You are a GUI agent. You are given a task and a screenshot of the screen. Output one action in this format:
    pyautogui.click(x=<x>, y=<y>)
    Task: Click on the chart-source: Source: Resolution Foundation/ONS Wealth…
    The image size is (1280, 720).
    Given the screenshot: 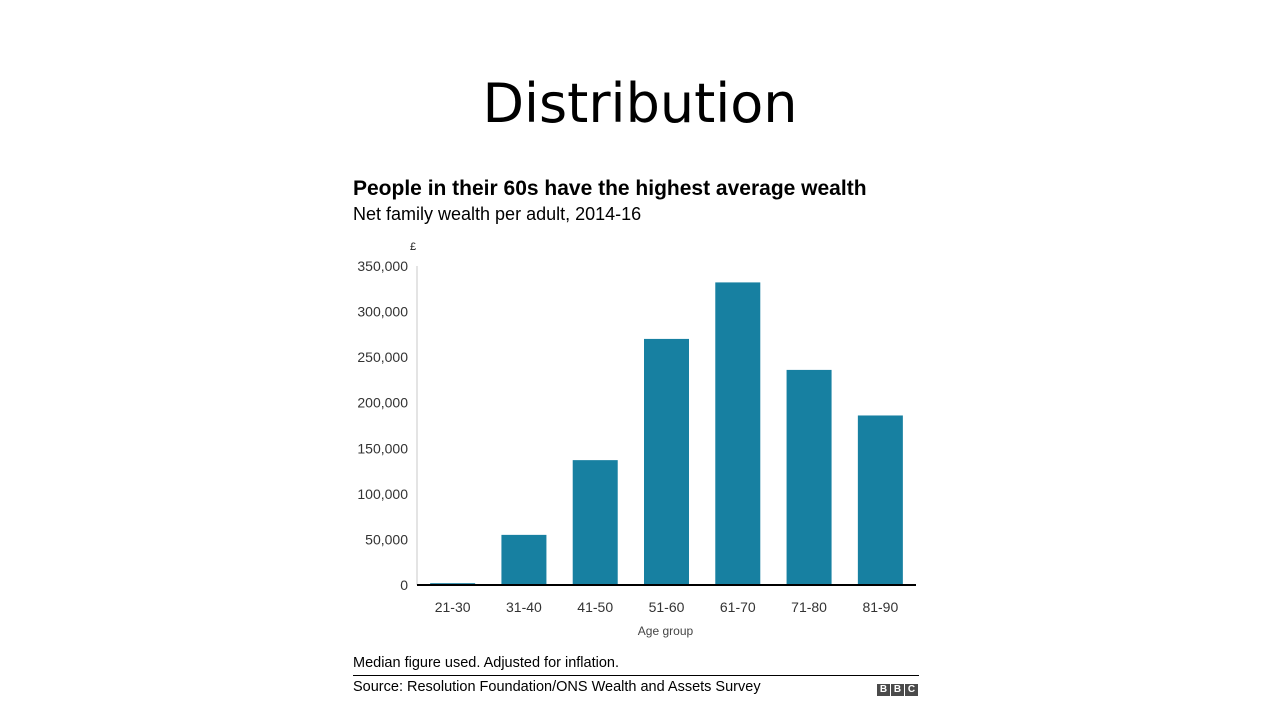 What is the action you would take?
    pyautogui.click(x=557, y=687)
    